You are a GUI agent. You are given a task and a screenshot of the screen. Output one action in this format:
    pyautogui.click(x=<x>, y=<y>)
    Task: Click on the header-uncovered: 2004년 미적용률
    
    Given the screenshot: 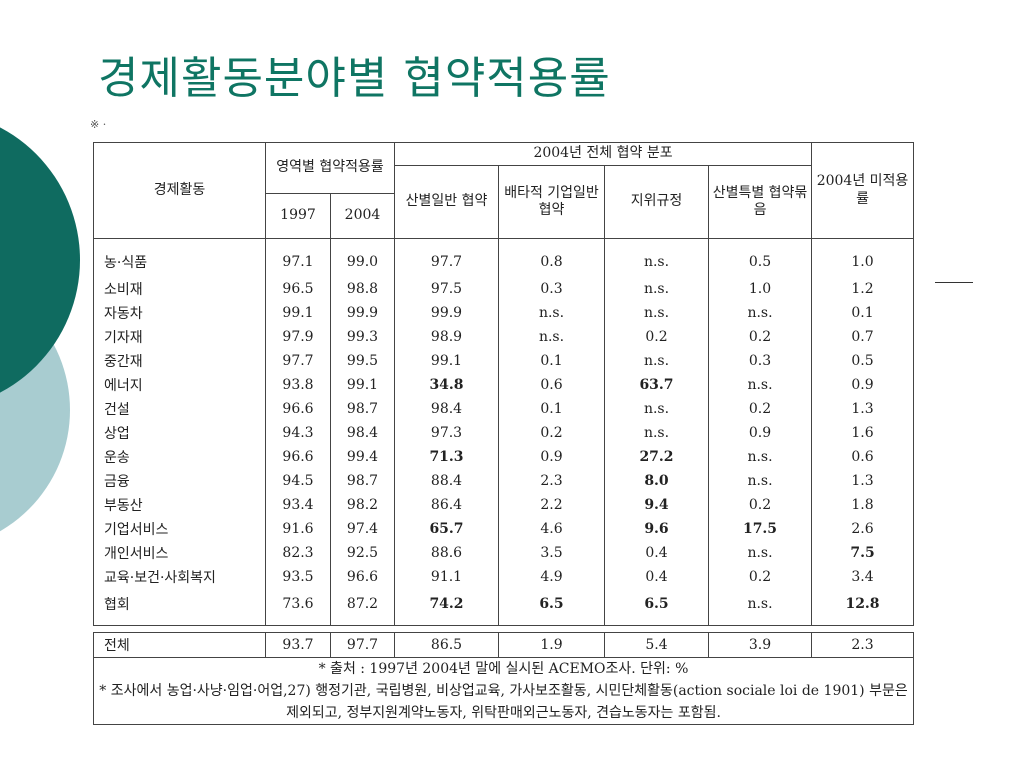 What is the action you would take?
    pyautogui.click(x=863, y=190)
    